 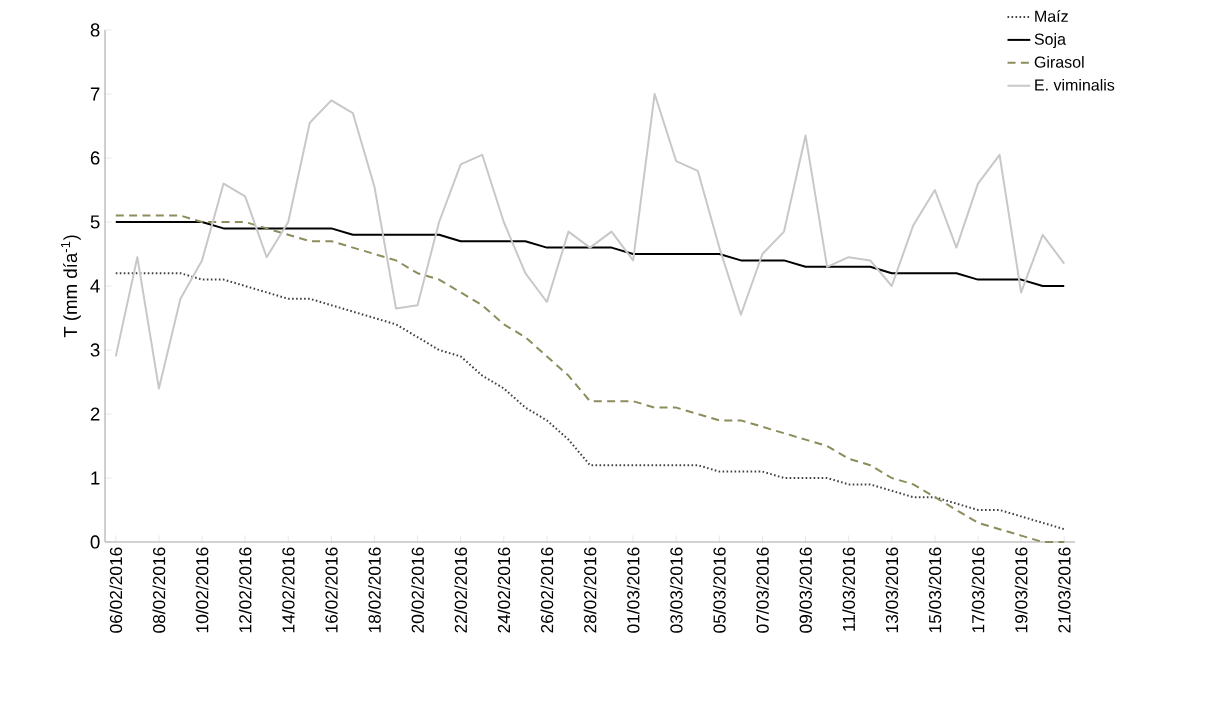 What do you see at coordinates (1051, 16) in the screenshot?
I see `legend-label: Maíz` at bounding box center [1051, 16].